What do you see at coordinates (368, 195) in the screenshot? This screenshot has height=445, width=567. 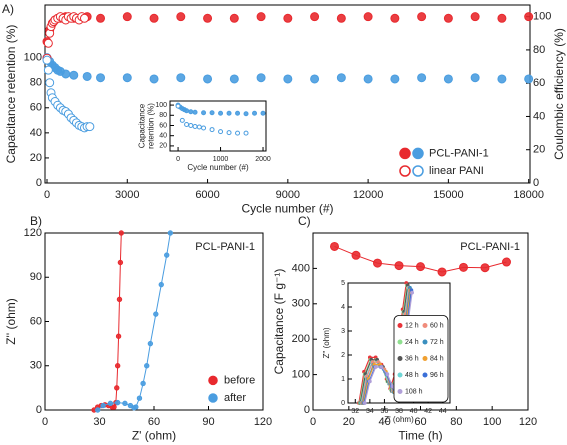 I see `x-tick-label: 12000` at bounding box center [368, 195].